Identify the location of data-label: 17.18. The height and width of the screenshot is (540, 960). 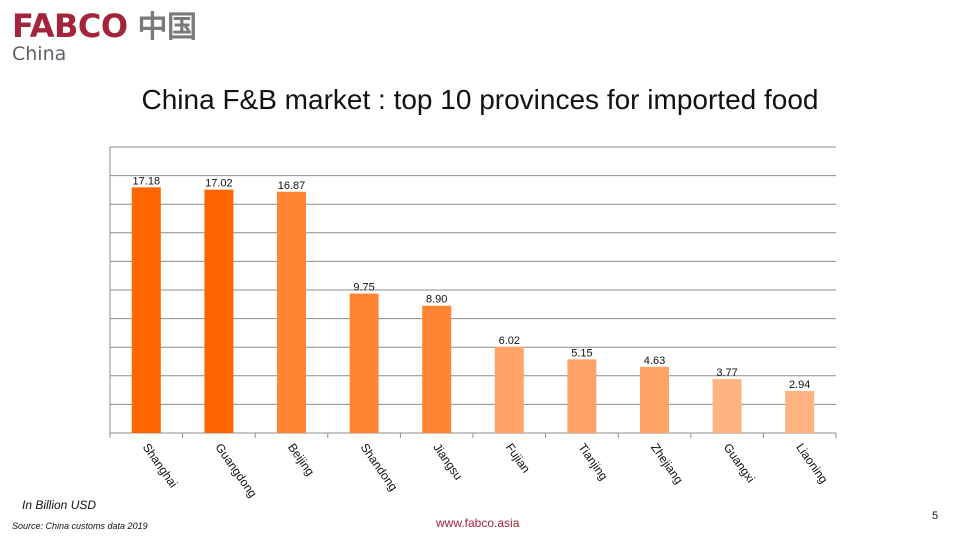
(147, 181).